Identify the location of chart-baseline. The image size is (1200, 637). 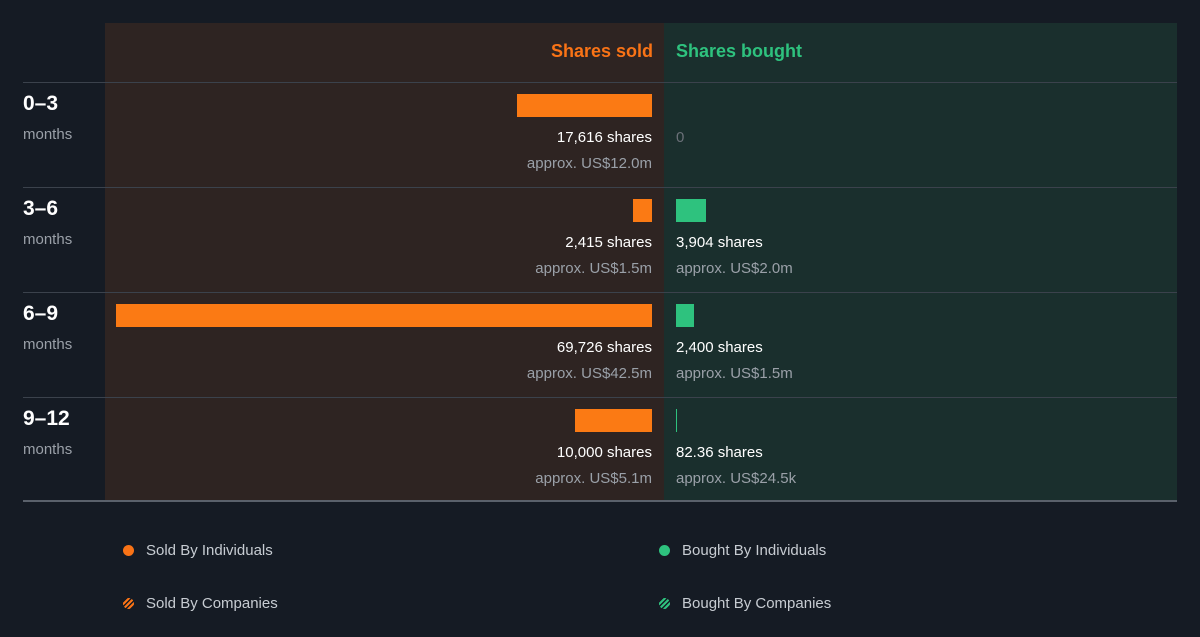
(600, 501).